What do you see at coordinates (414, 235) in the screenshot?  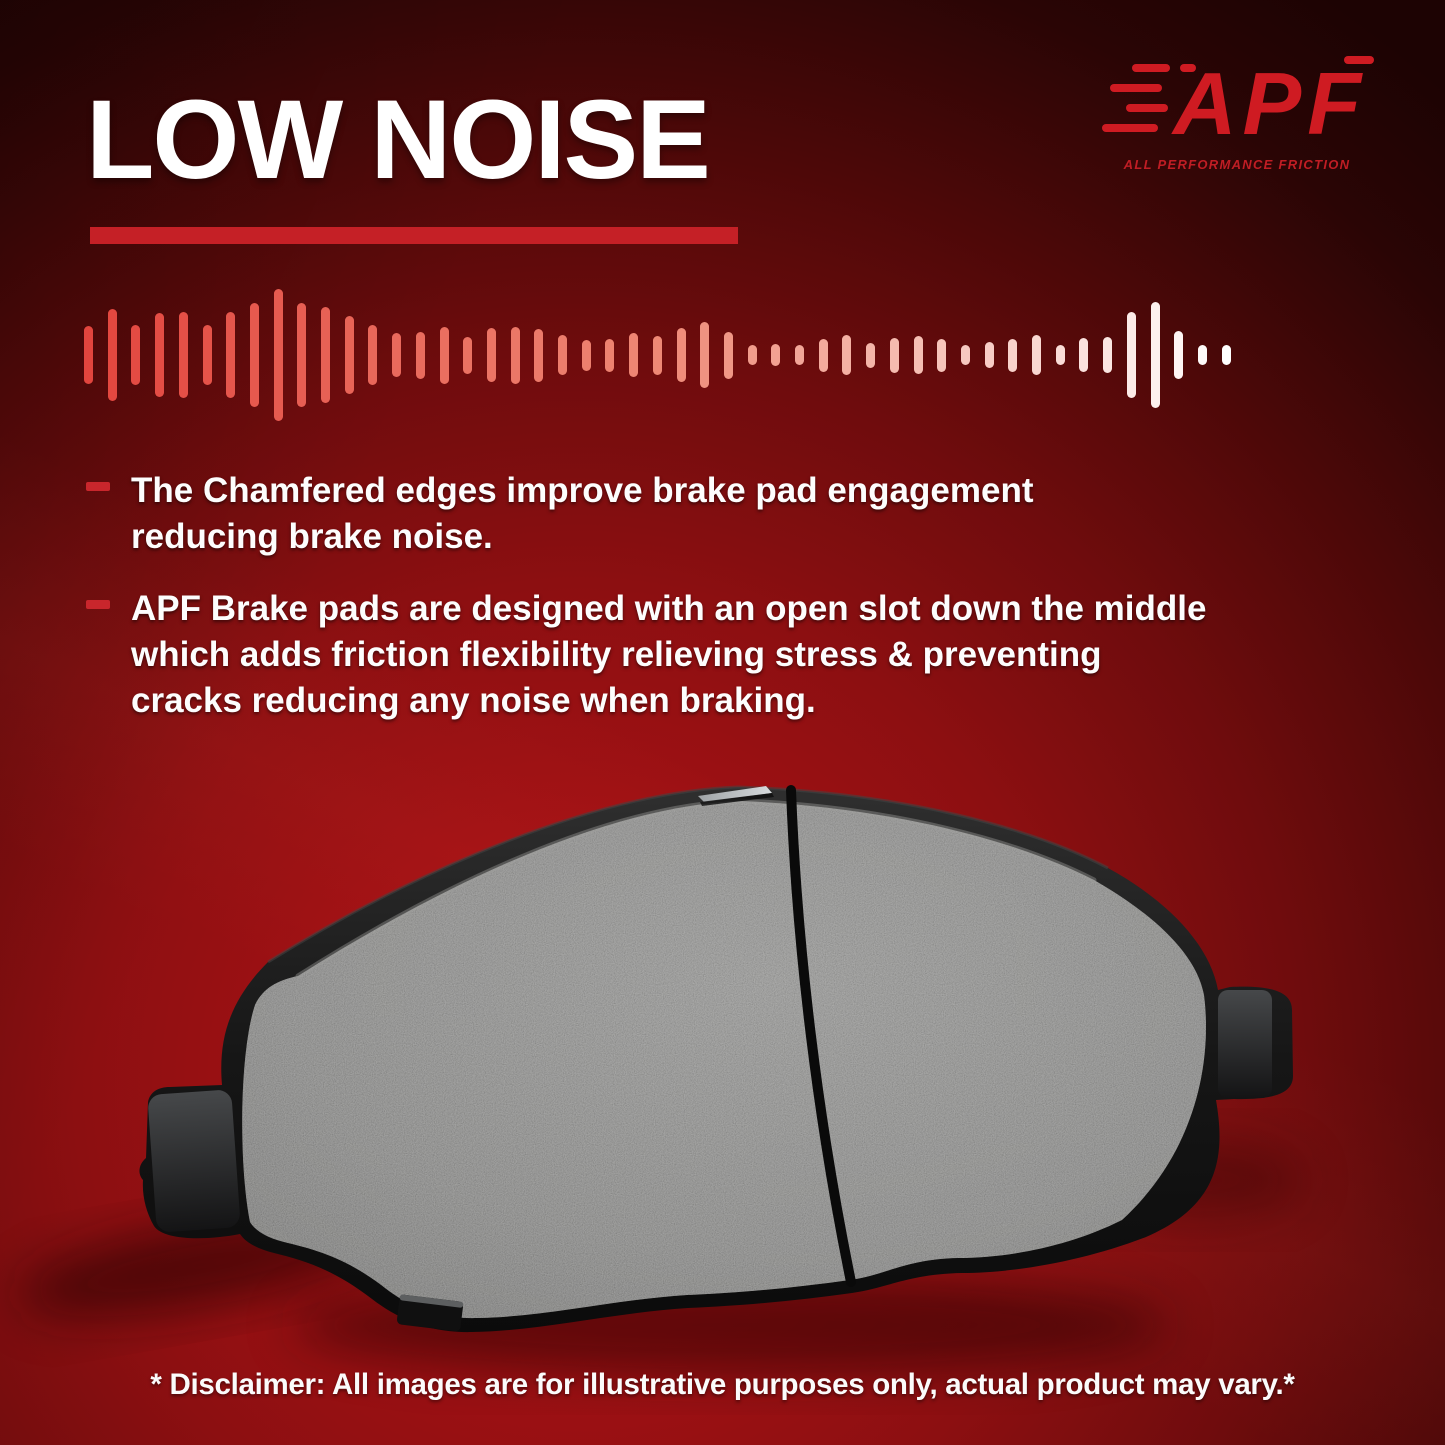 I see `title-underline` at bounding box center [414, 235].